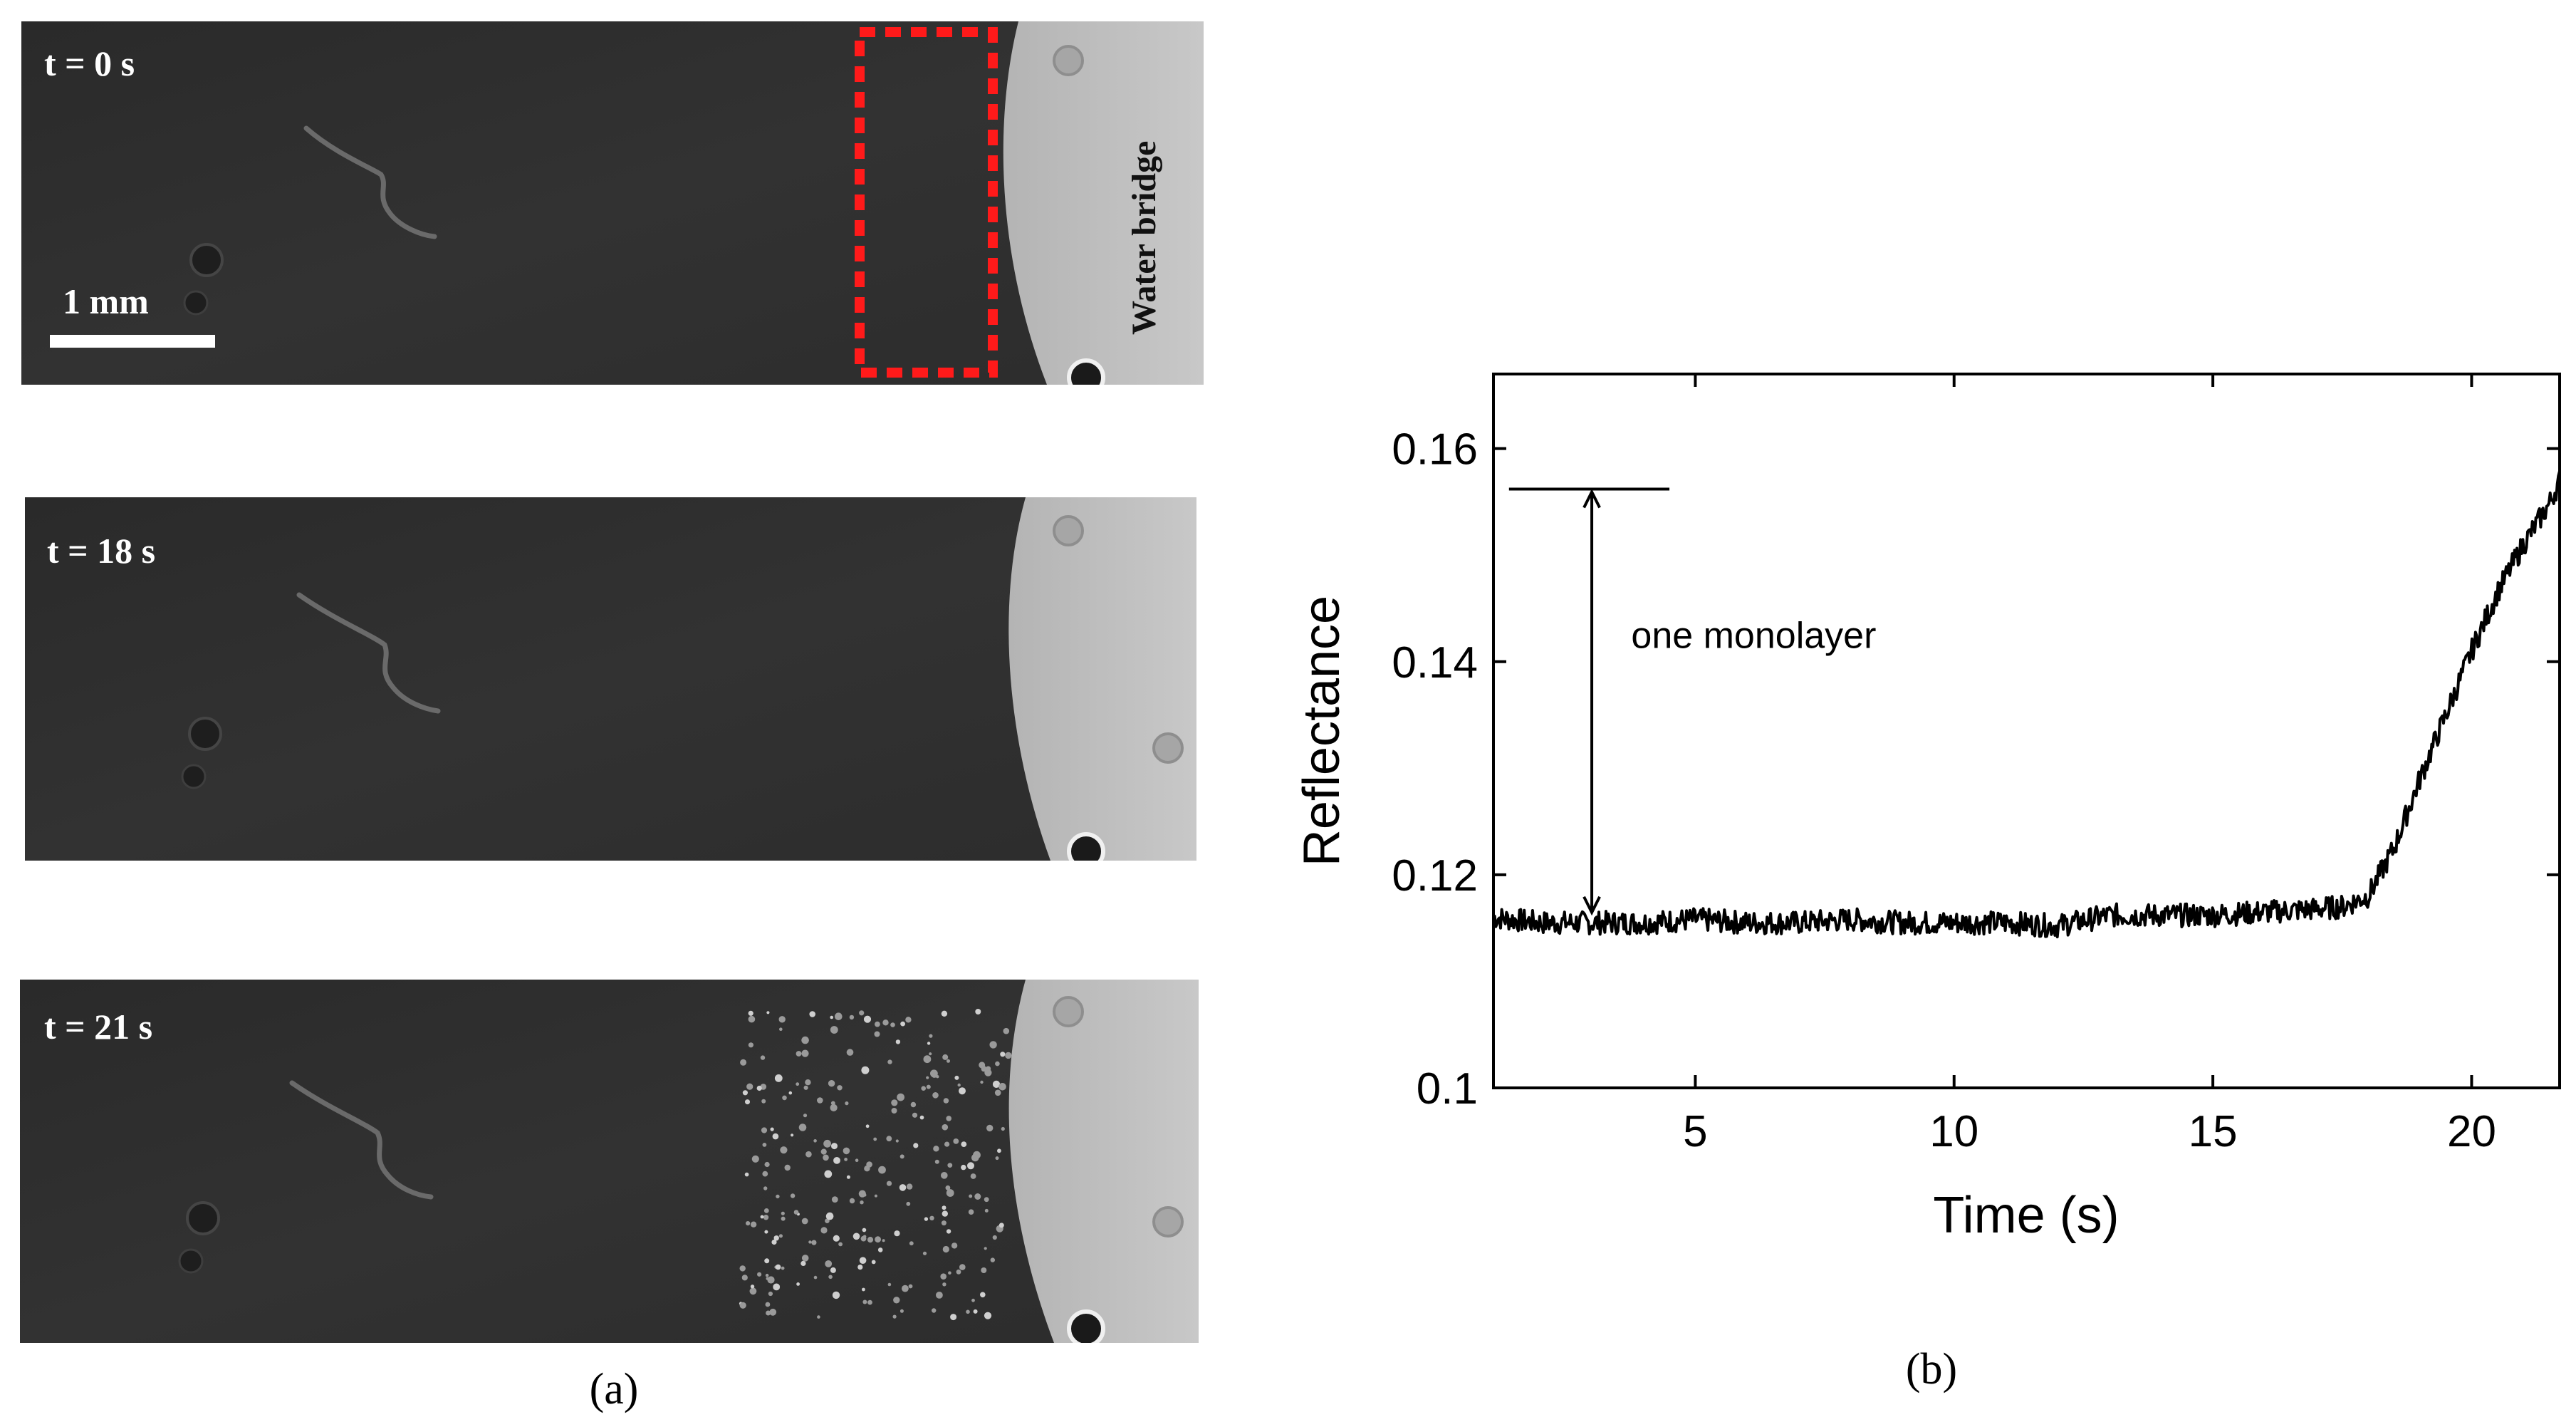 The width and height of the screenshot is (2576, 1427). What do you see at coordinates (875, 1165) in the screenshot?
I see `droplet-cluster` at bounding box center [875, 1165].